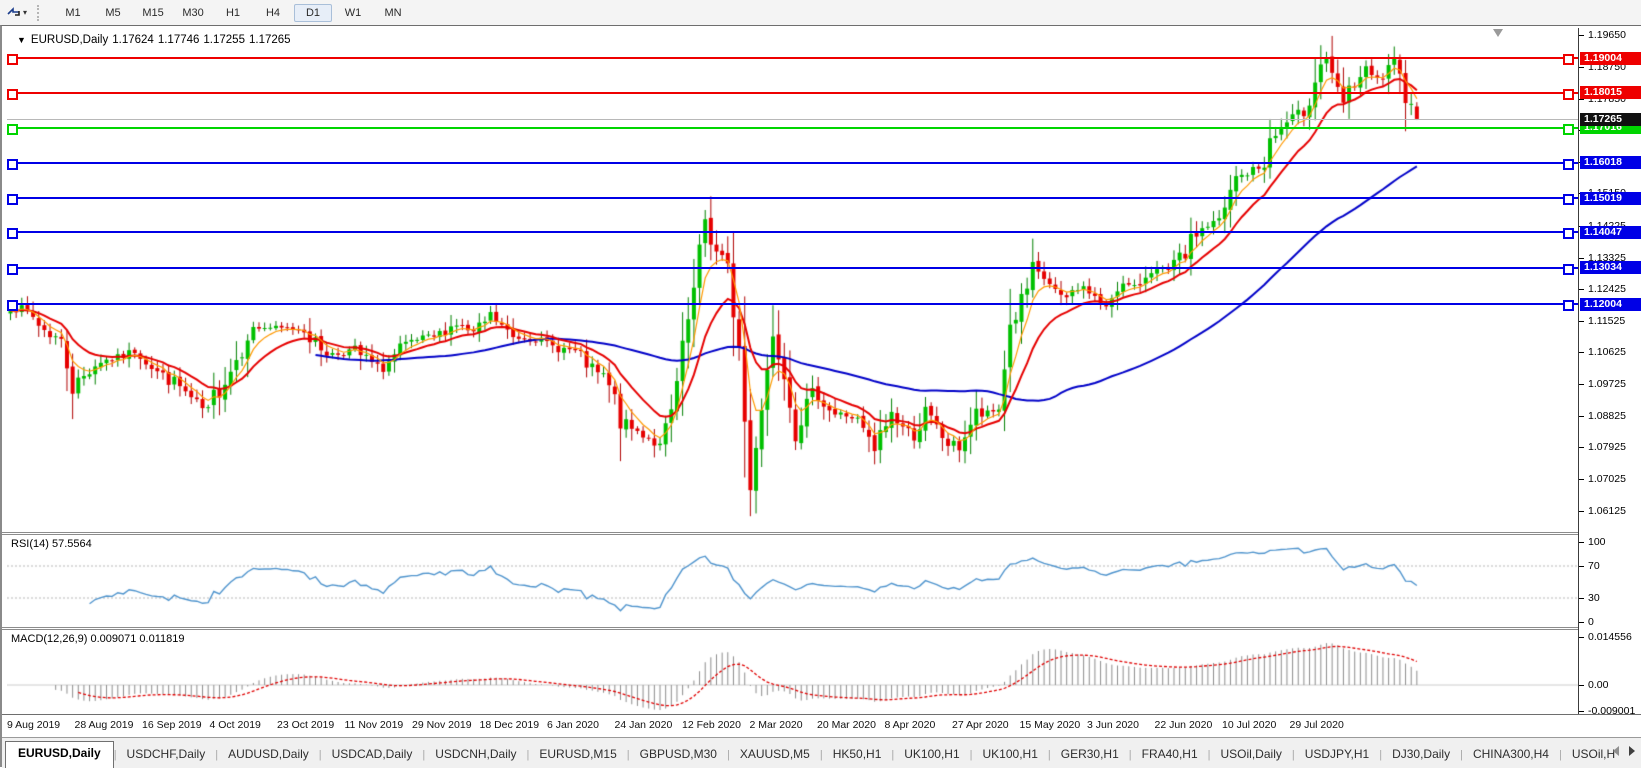 This screenshot has height=768, width=1641. I want to click on chart-type-icon, so click(13, 13).